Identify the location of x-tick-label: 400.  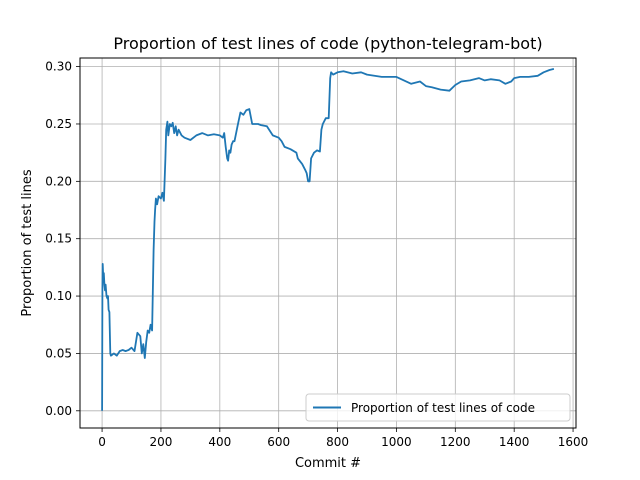
(219, 442).